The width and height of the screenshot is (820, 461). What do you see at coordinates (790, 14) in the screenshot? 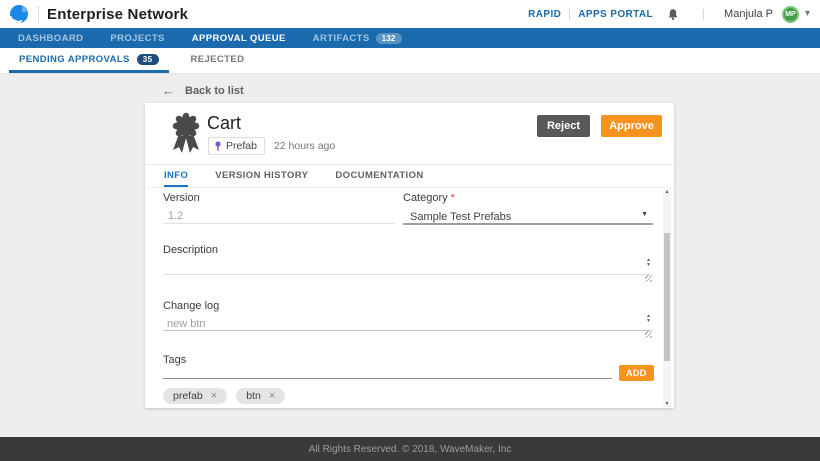
I see `user-avatar: MP` at bounding box center [790, 14].